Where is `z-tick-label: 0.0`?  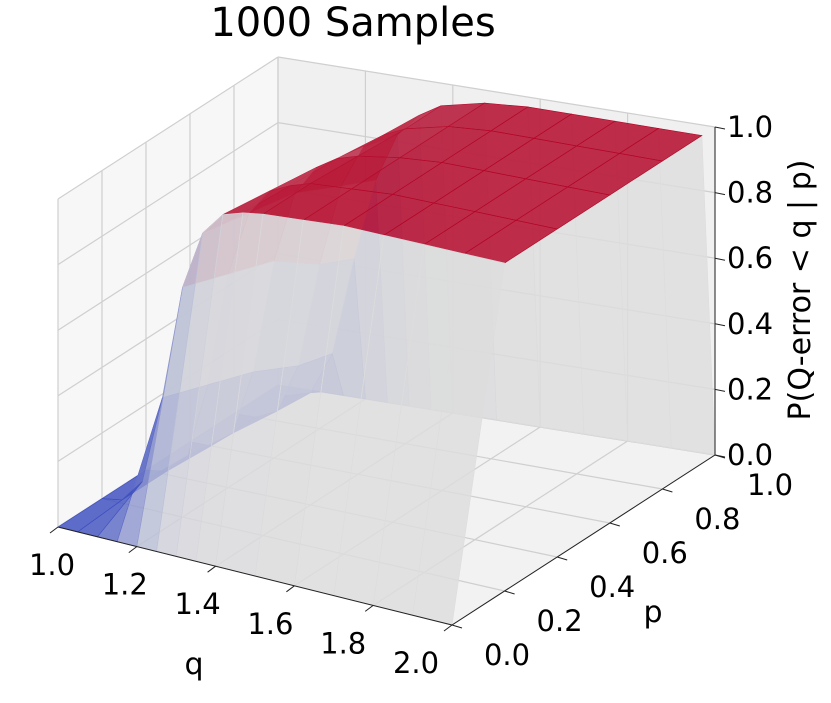
z-tick-label: 0.0 is located at coordinates (750, 455).